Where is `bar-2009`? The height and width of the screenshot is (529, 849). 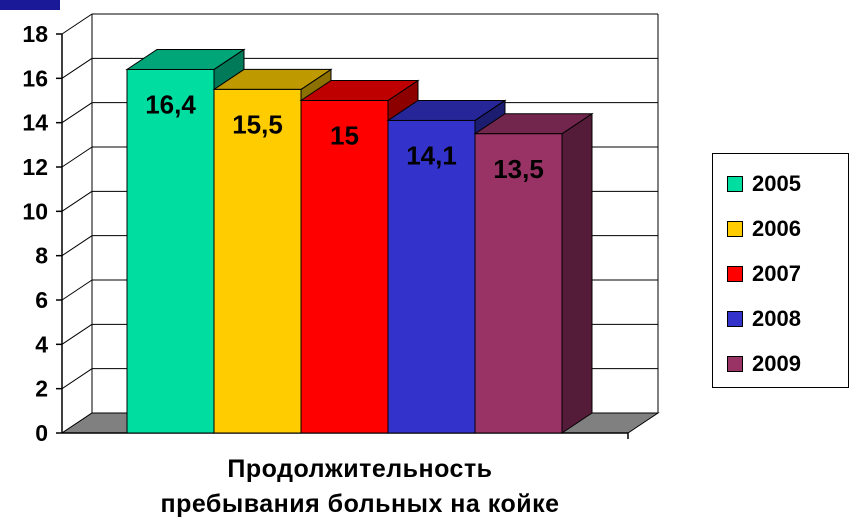
bar-2009 is located at coordinates (518, 283).